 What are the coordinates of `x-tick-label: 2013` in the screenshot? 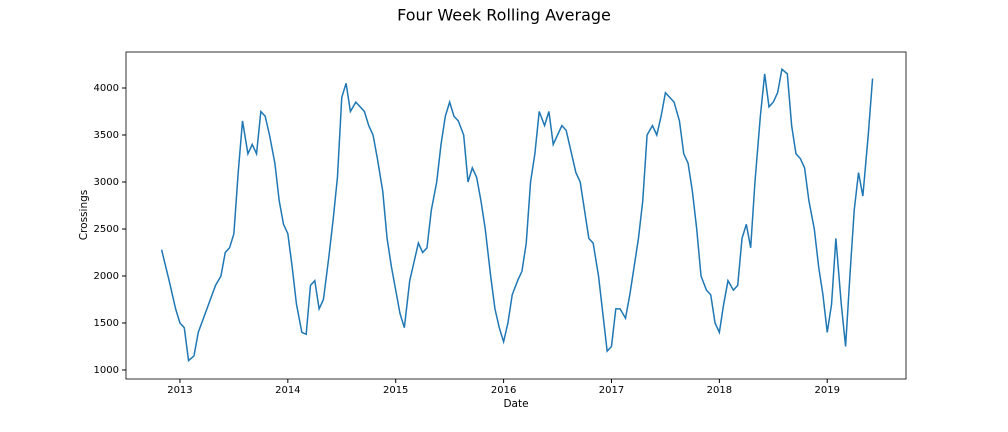 It's located at (179, 390).